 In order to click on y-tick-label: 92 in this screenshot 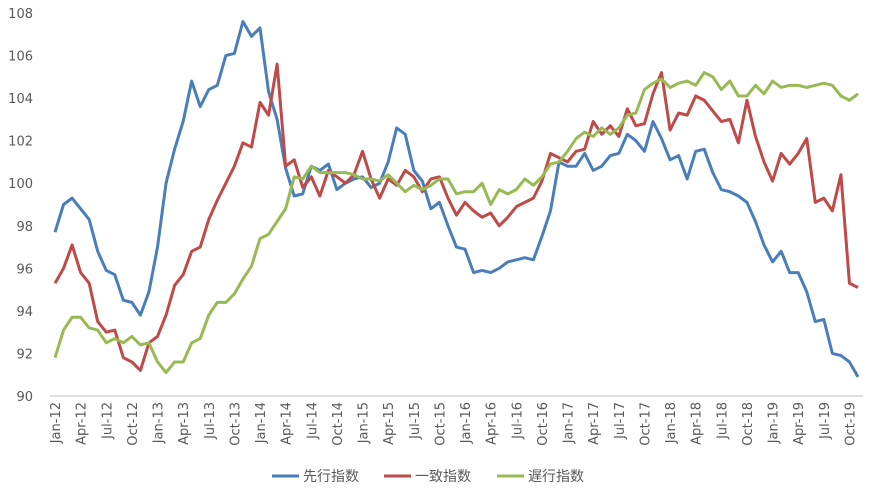, I will do `click(24, 354)`.